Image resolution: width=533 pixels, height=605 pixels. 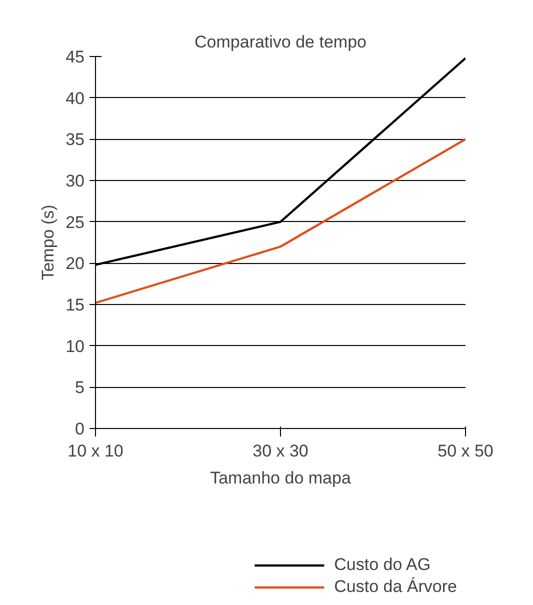 I want to click on y-tick-label: 15, so click(x=75, y=305).